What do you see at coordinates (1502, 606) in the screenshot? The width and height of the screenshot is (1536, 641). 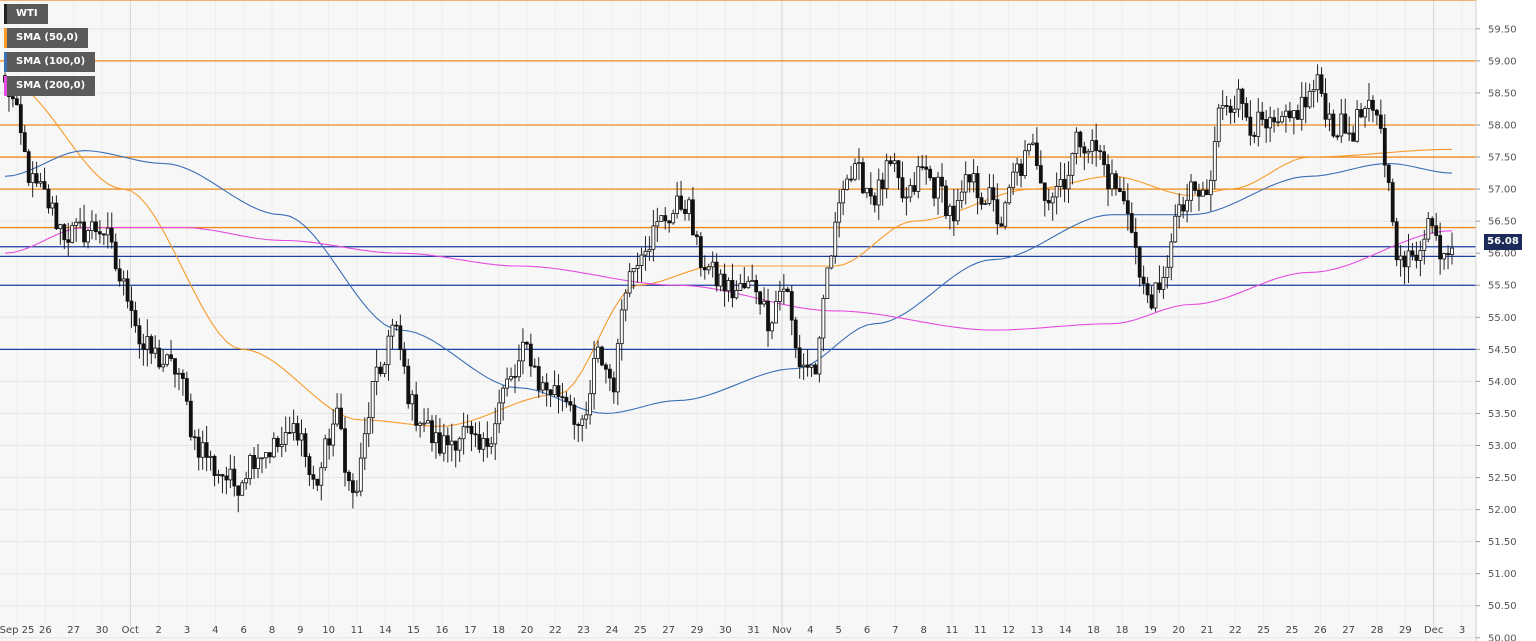 I see `y-tick-label: 50.50` at bounding box center [1502, 606].